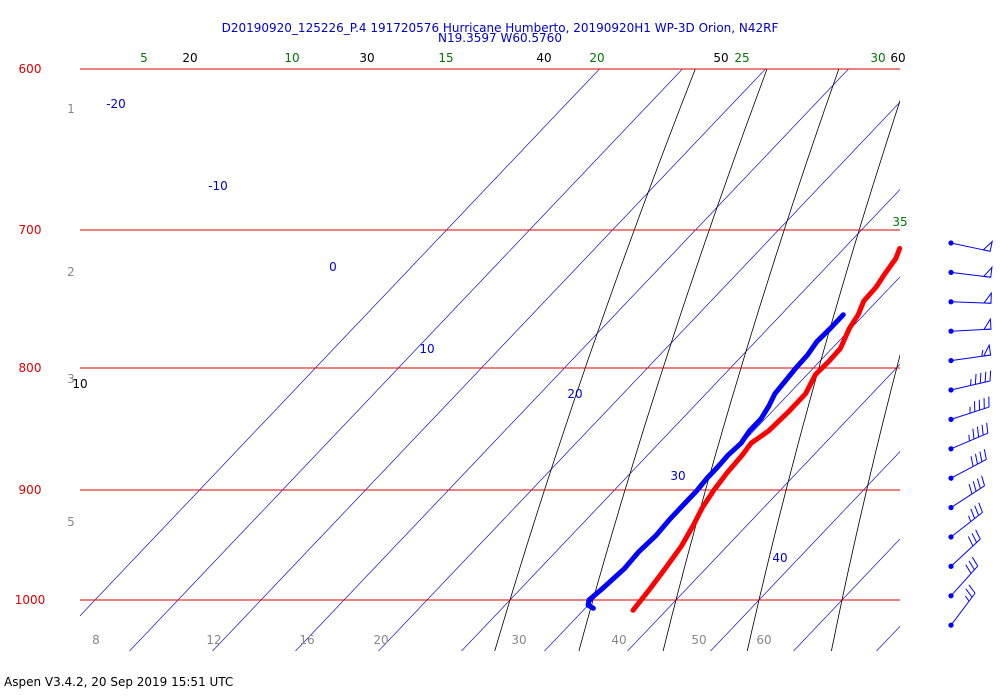 This screenshot has width=1000, height=700. I want to click on chart-subtitle: N19.3597 W60.5760, so click(500, 38).